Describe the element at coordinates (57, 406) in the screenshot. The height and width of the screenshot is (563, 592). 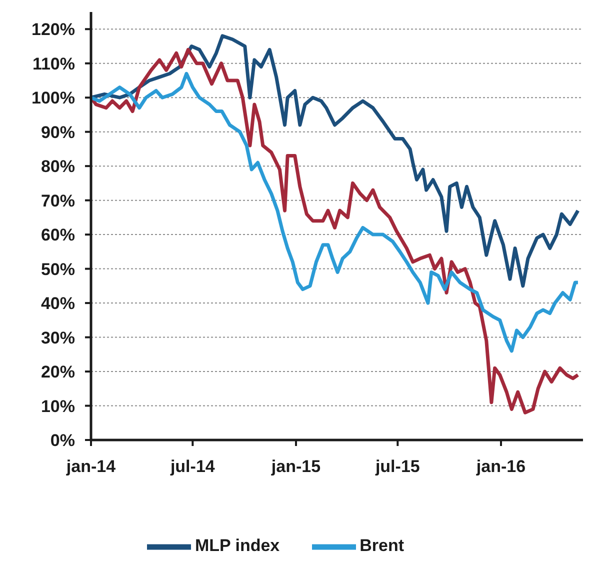
I see `y-tick-label: 10%` at that location.